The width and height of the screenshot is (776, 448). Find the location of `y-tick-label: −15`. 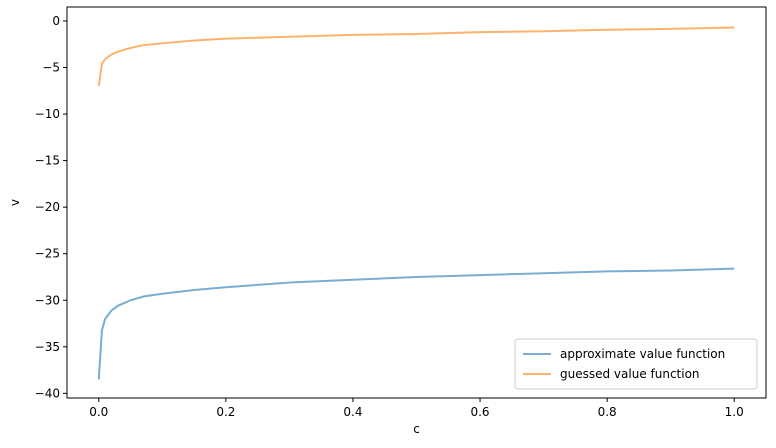

y-tick-label: −15 is located at coordinates (47, 161).